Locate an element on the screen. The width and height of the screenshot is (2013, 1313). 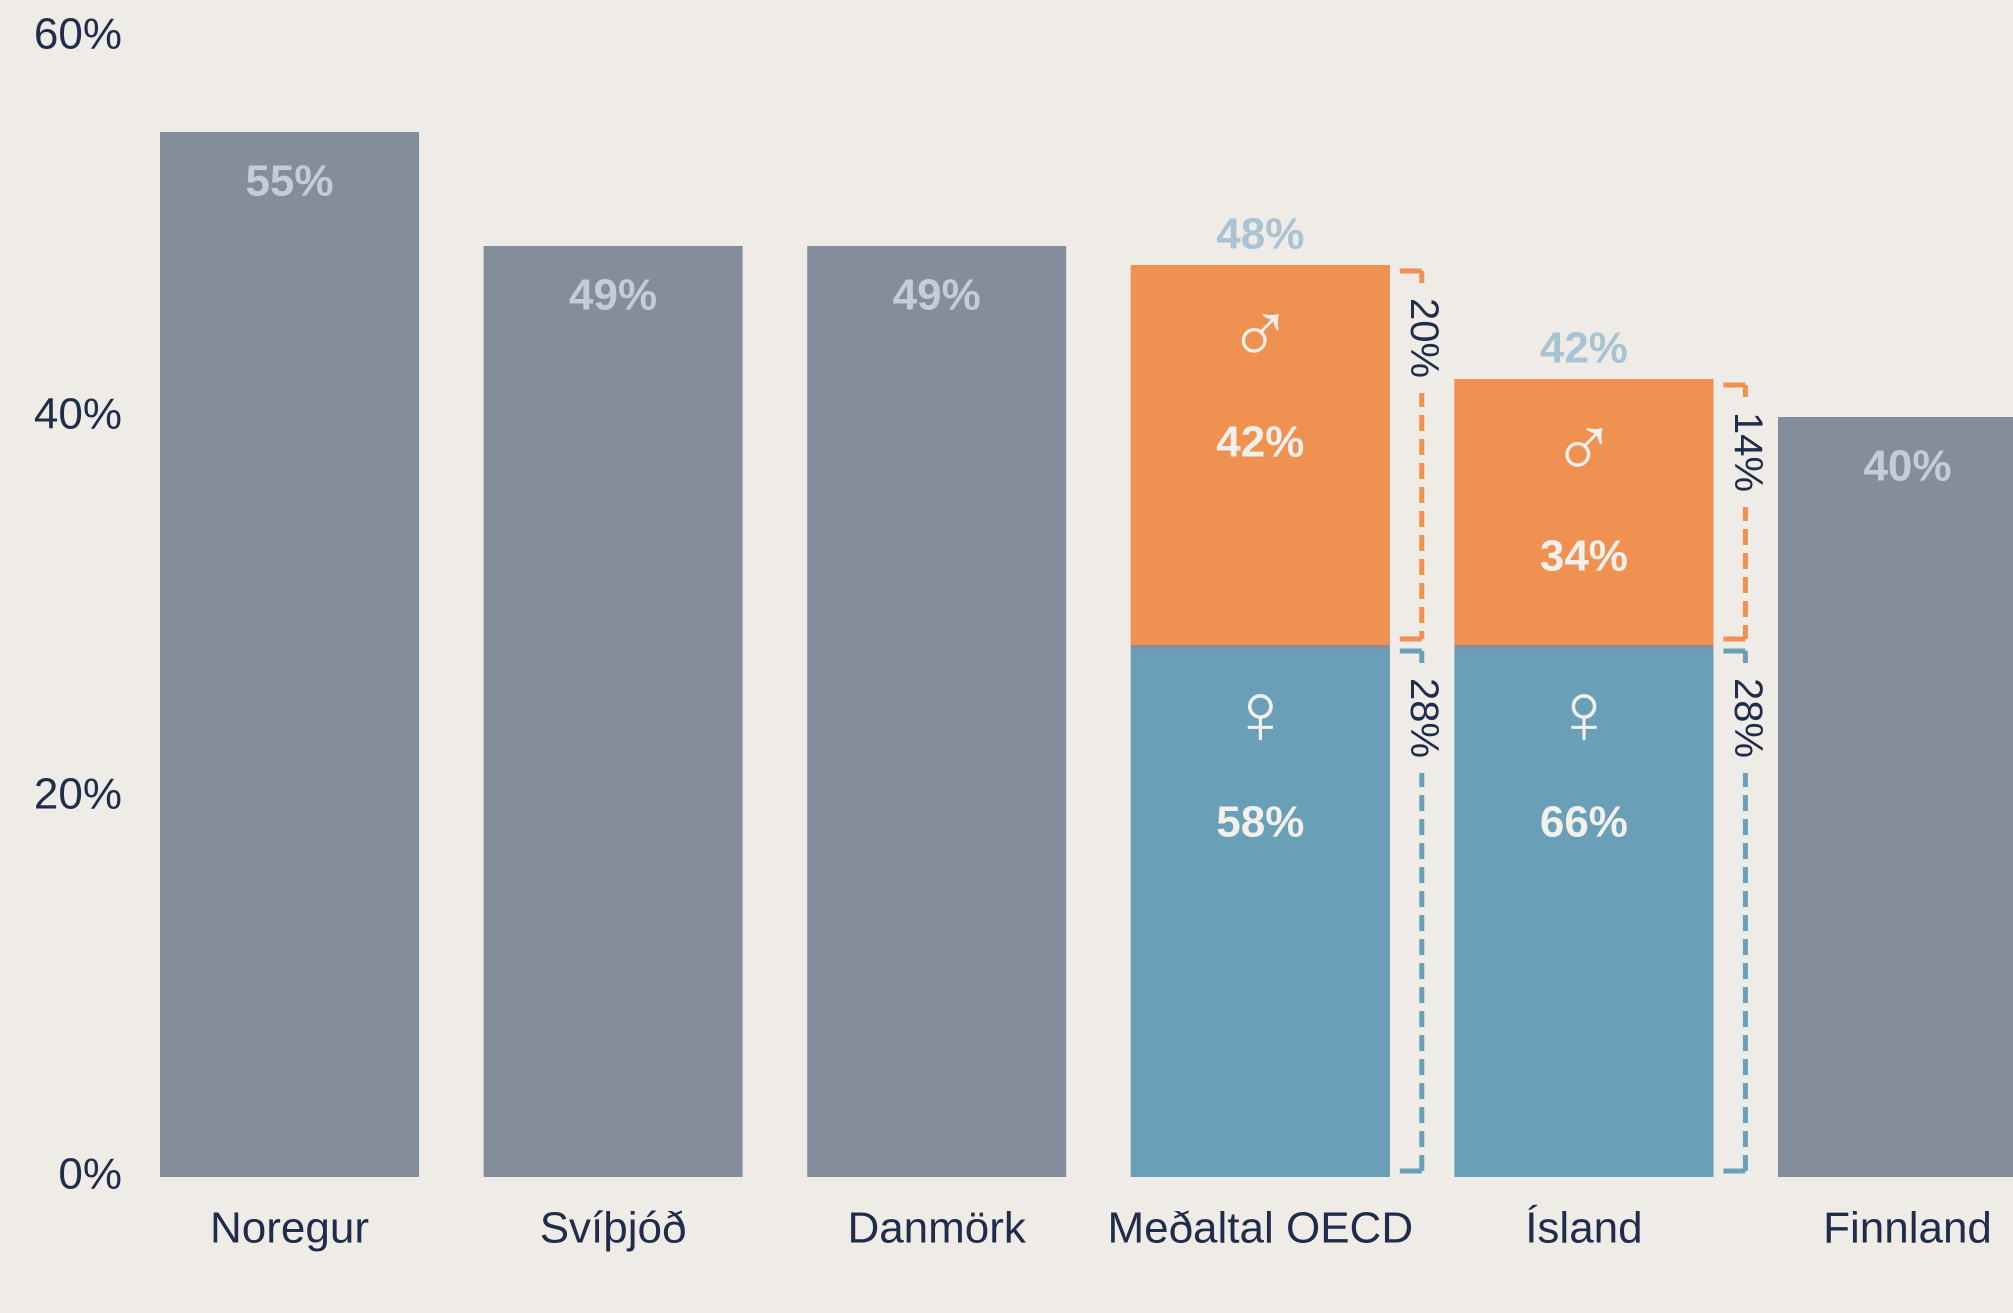
value-label: 48% is located at coordinates (1260, 234).